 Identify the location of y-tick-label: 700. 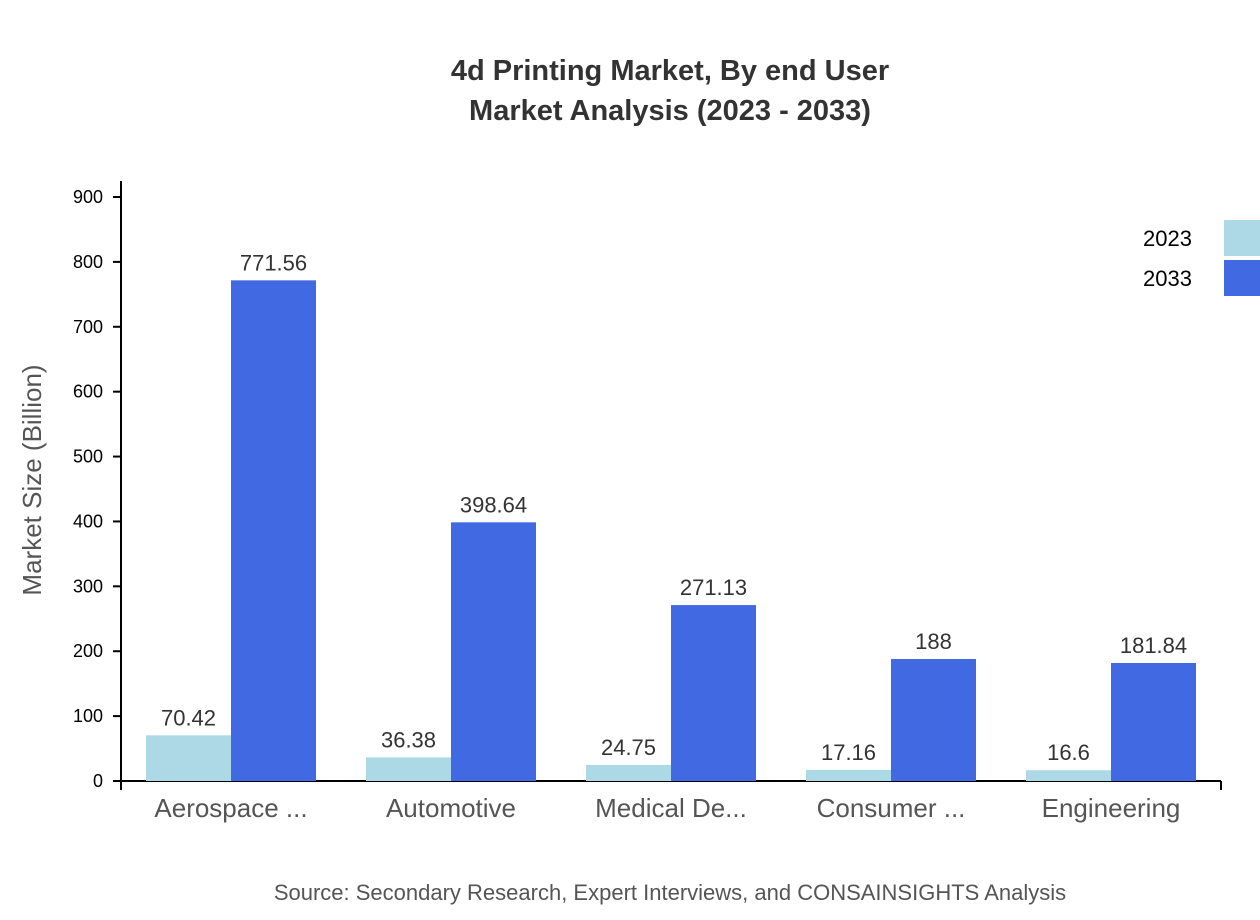
(88, 327).